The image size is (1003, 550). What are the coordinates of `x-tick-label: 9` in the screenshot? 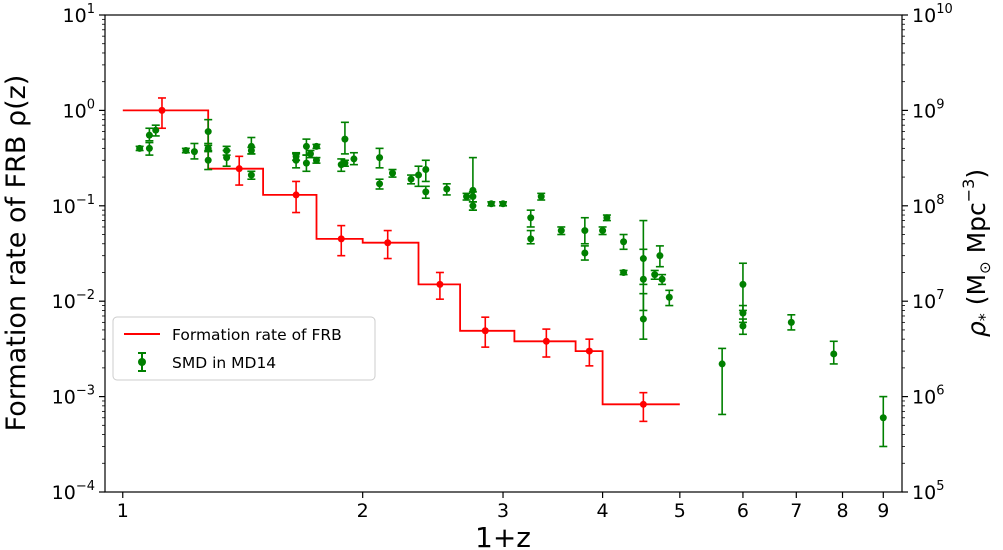 It's located at (883, 511).